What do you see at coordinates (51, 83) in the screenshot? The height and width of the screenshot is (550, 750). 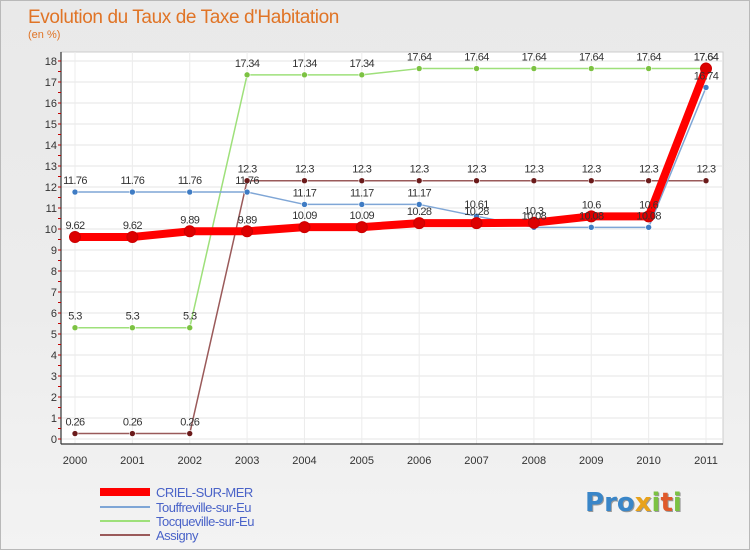 I see `y-tick-label: 17` at bounding box center [51, 83].